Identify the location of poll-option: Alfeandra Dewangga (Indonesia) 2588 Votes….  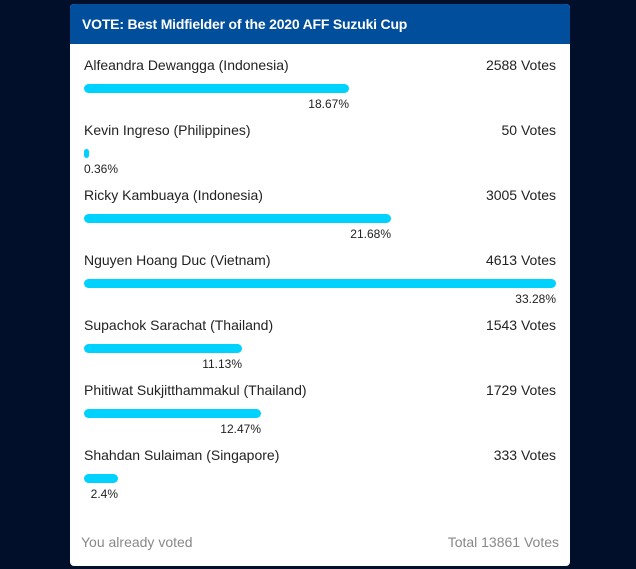
(320, 89).